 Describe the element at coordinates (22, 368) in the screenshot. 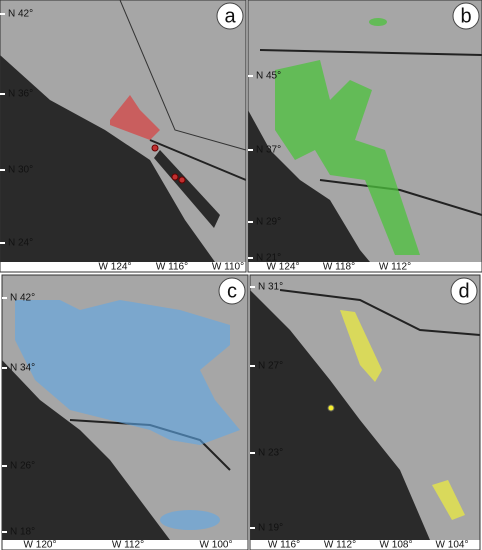

I see `lat-label: N 34°` at that location.